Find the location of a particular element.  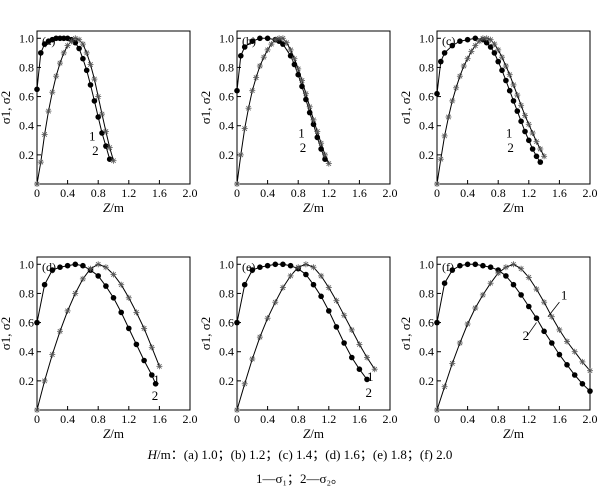

caption-h-symbol: H is located at coordinates (152, 454).